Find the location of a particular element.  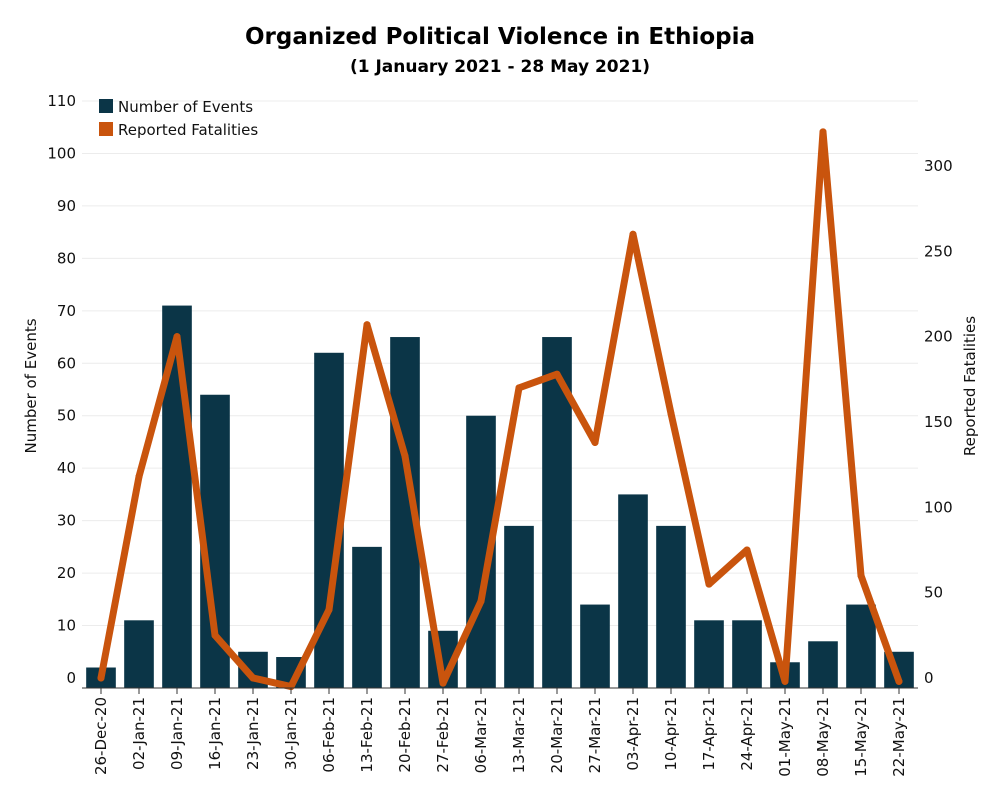

x-tick-label: 01-May-21 is located at coordinates (785, 737).